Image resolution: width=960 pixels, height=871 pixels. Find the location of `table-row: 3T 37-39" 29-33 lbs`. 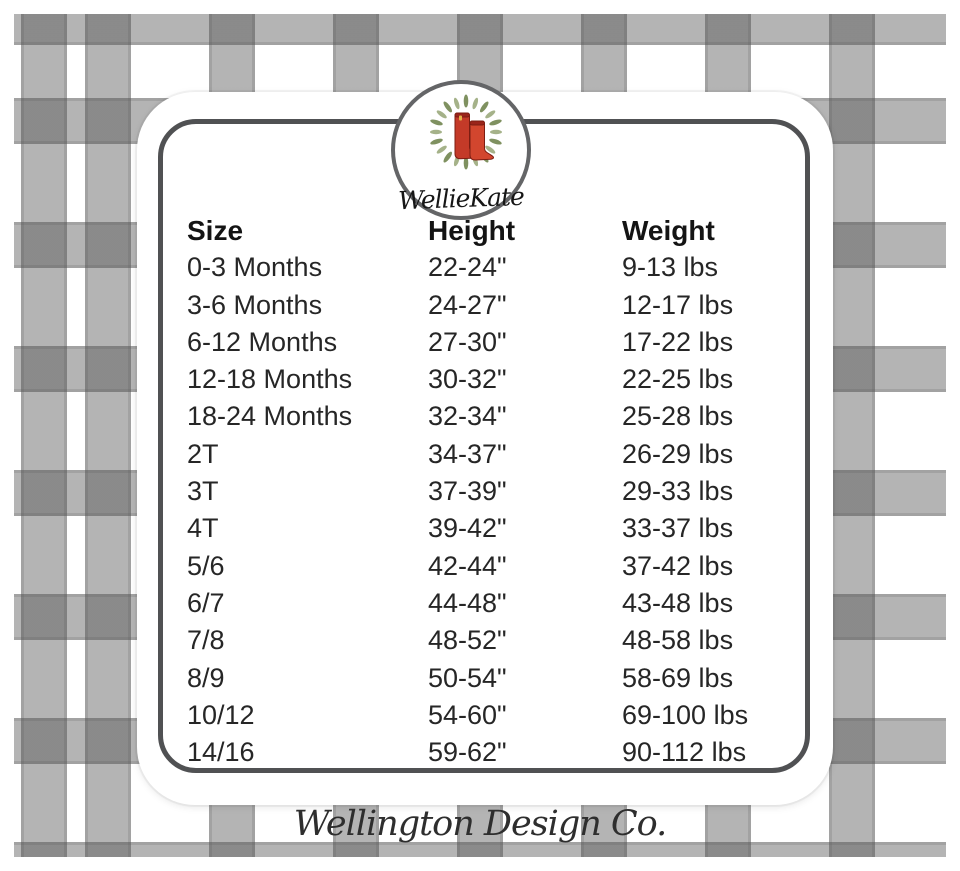

table-row: 3T 37-39" 29-33 lbs is located at coordinates (495, 491).